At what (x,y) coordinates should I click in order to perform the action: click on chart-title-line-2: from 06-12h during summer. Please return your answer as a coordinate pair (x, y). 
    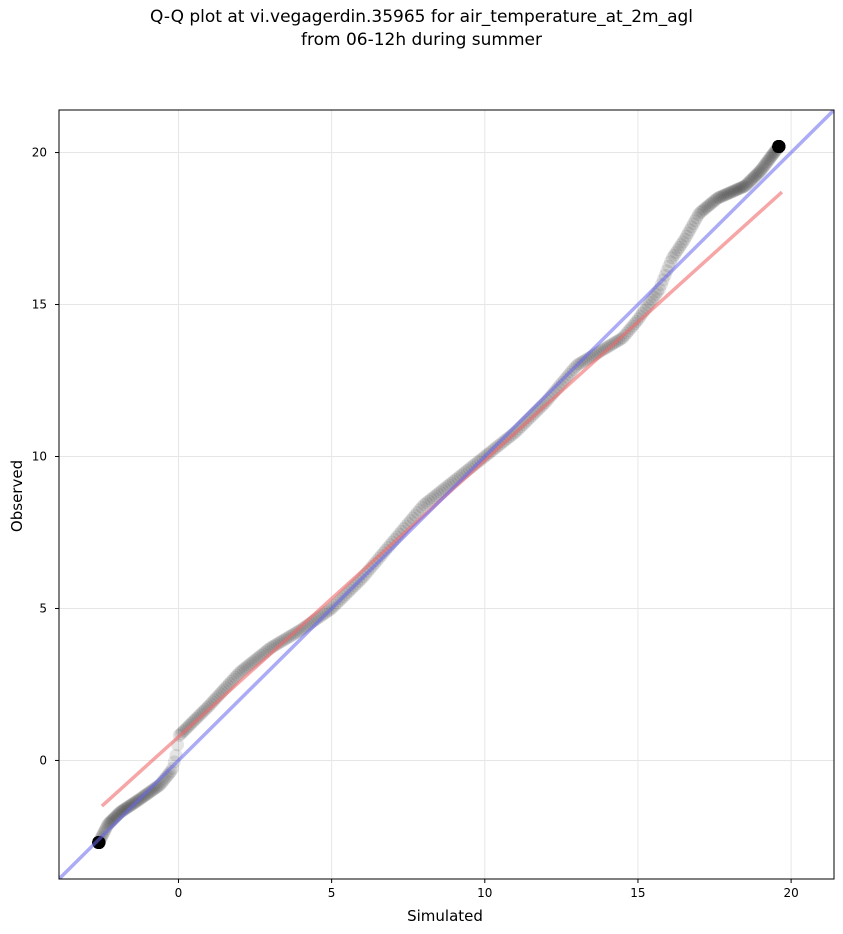
    Looking at the image, I should click on (421, 40).